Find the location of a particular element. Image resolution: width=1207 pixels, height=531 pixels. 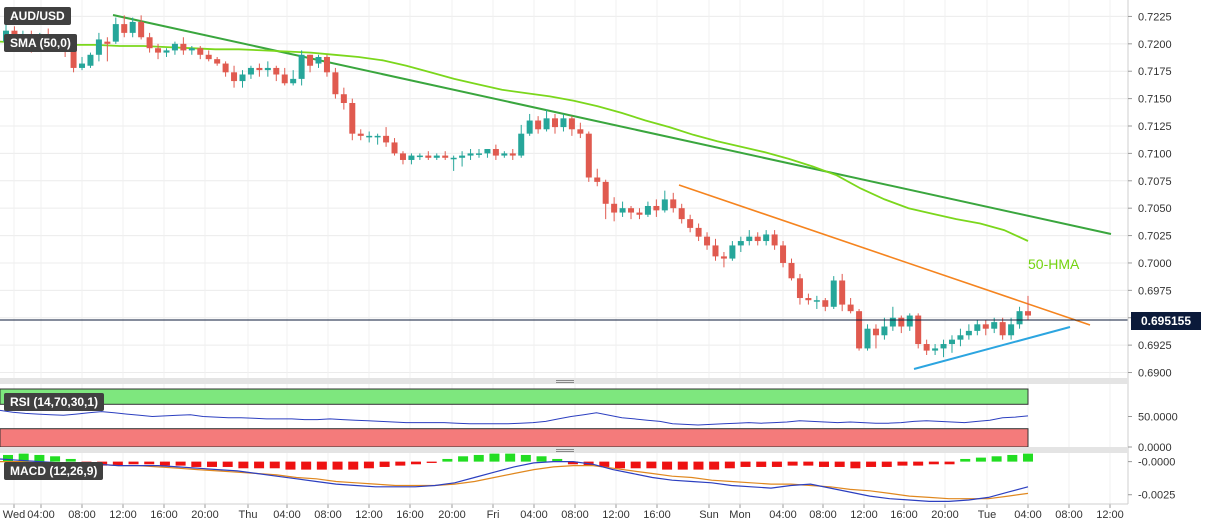

pane-divider-bottom is located at coordinates (564, 450).